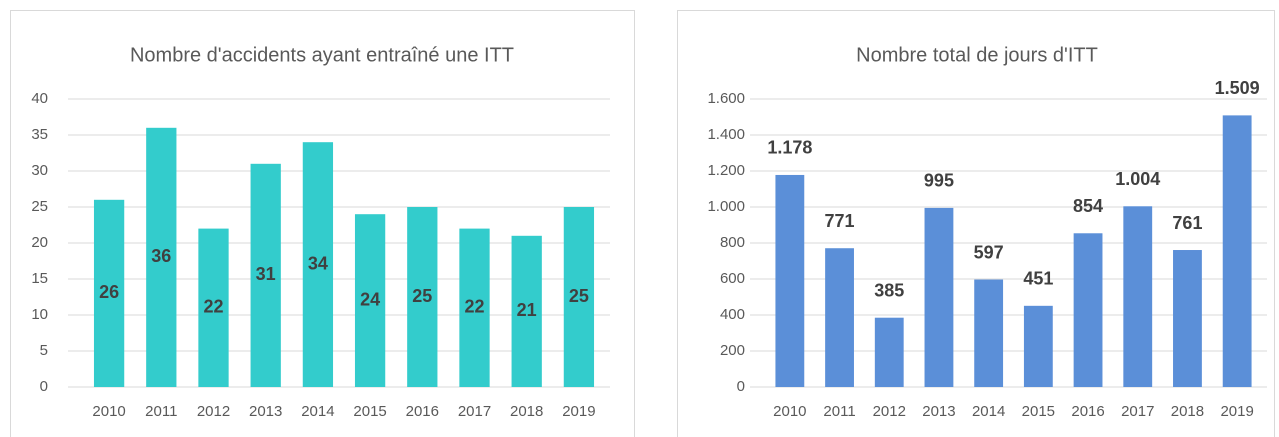  Describe the element at coordinates (39, 278) in the screenshot. I see `y-tick-label: 15` at that location.